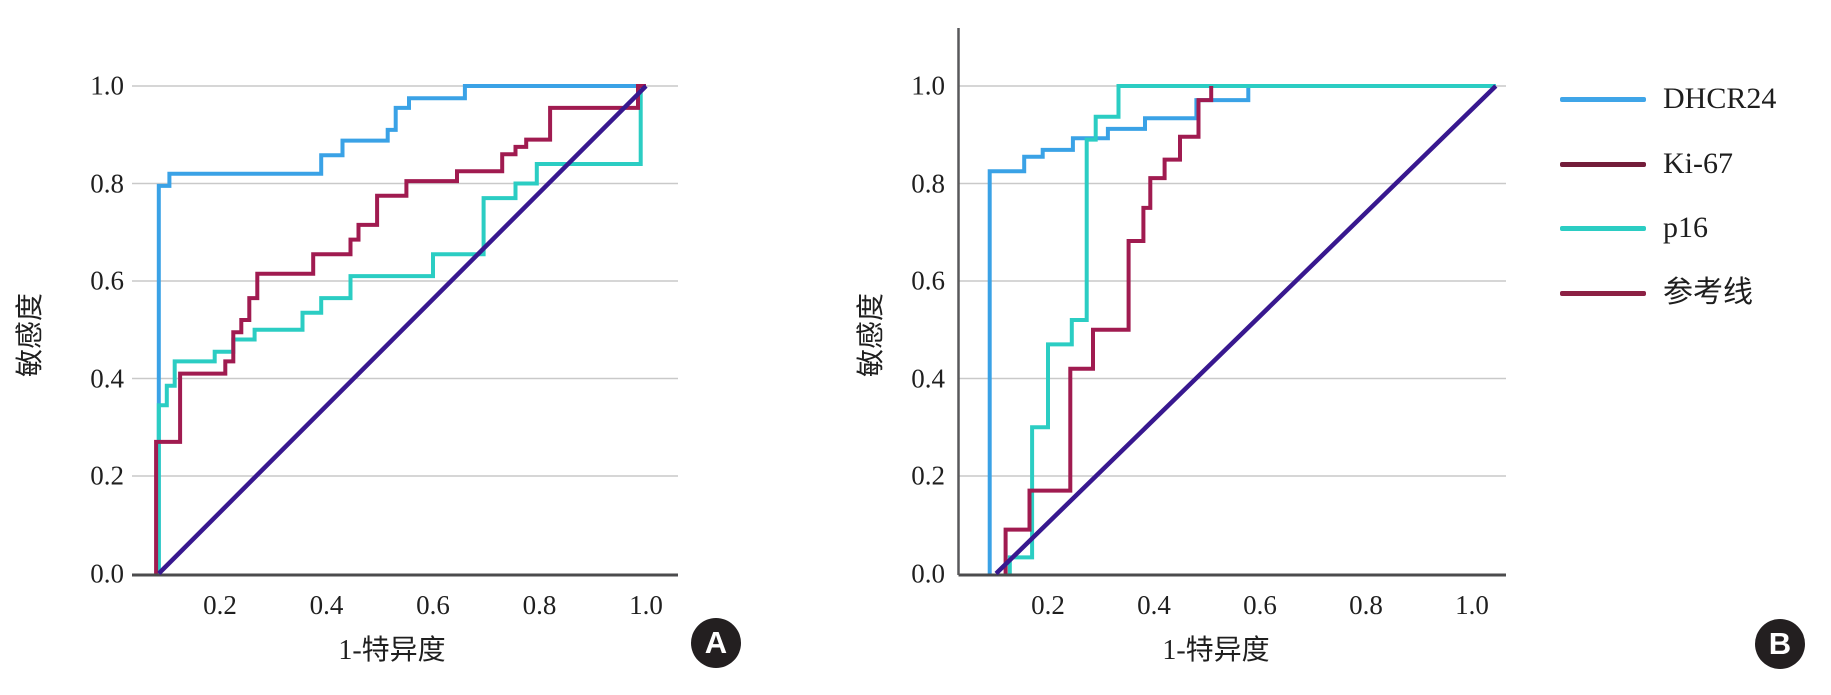  I want to click on legend-item-p16: p16, so click(1634, 228).